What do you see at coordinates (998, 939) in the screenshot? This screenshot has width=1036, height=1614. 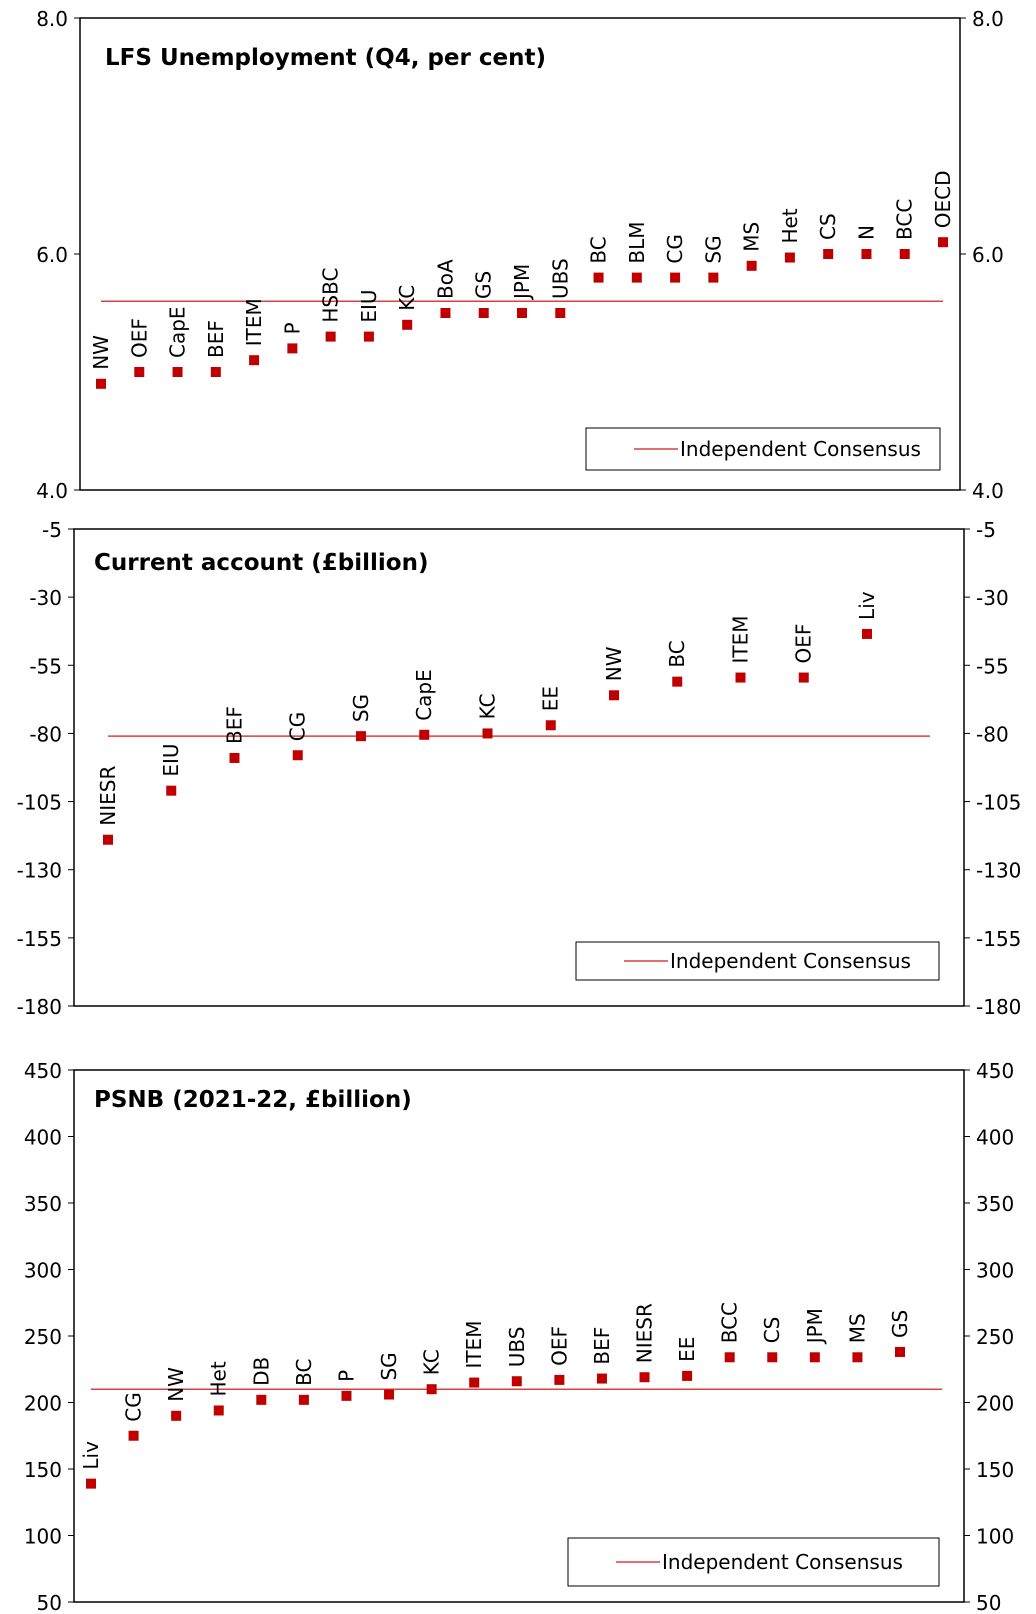 I see `y-tick-label-right: -155` at bounding box center [998, 939].